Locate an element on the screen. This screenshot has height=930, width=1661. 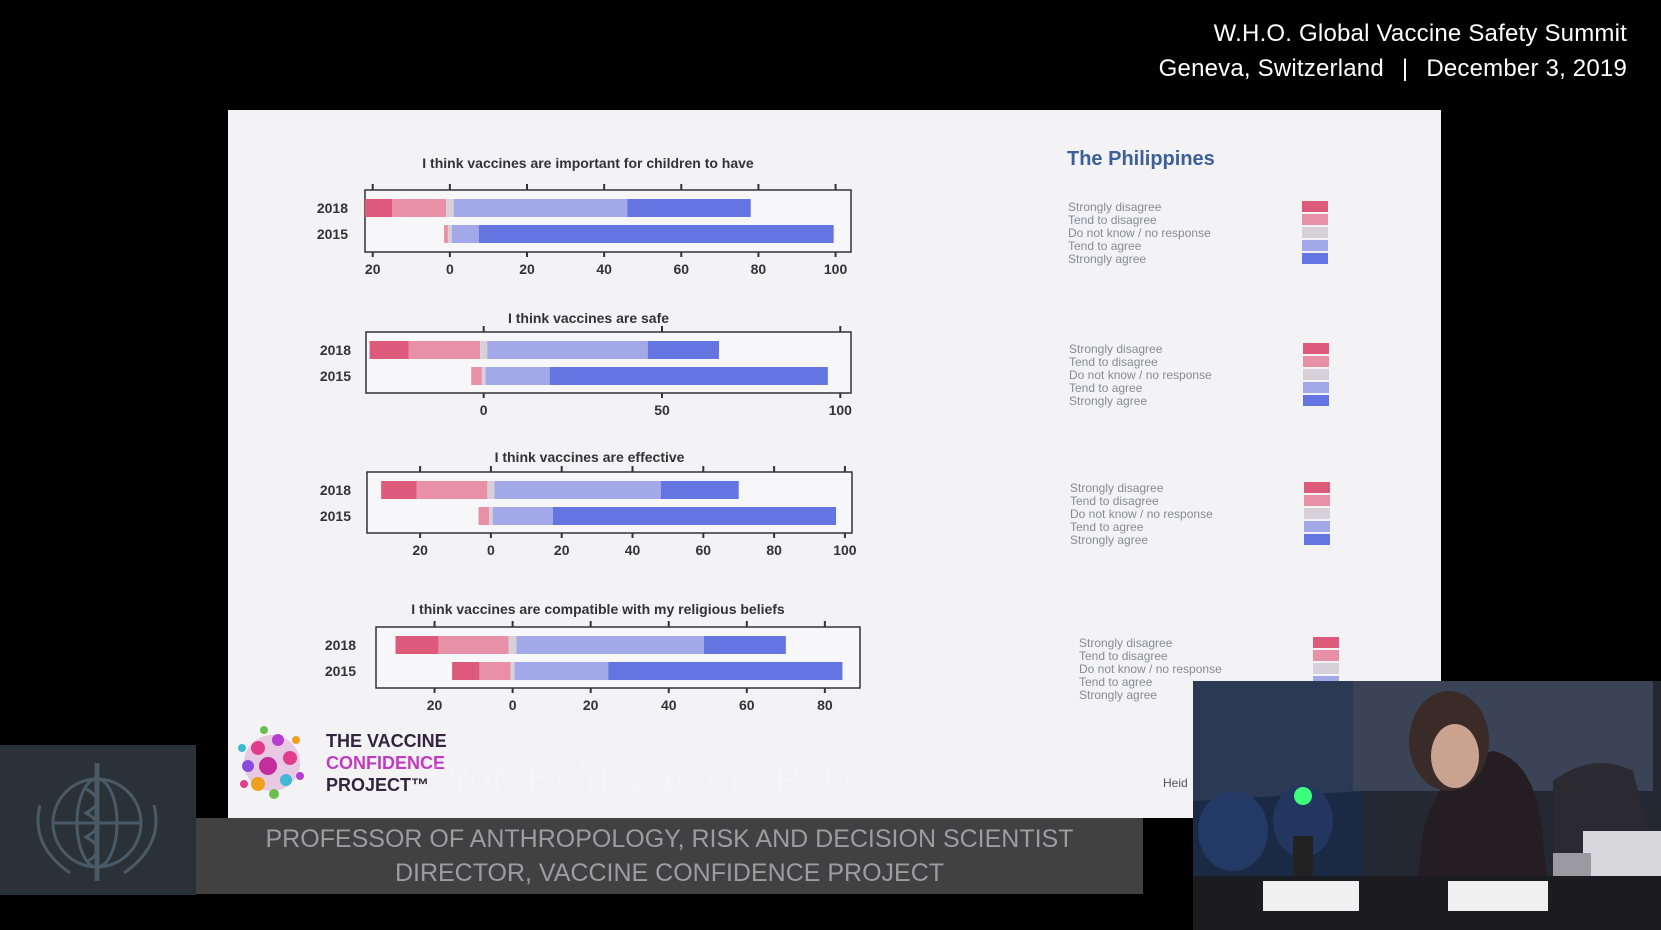
vaccine-confidence-wordmark: THE VACCINE CONFIDENCE PROJECT™ is located at coordinates (386, 763).